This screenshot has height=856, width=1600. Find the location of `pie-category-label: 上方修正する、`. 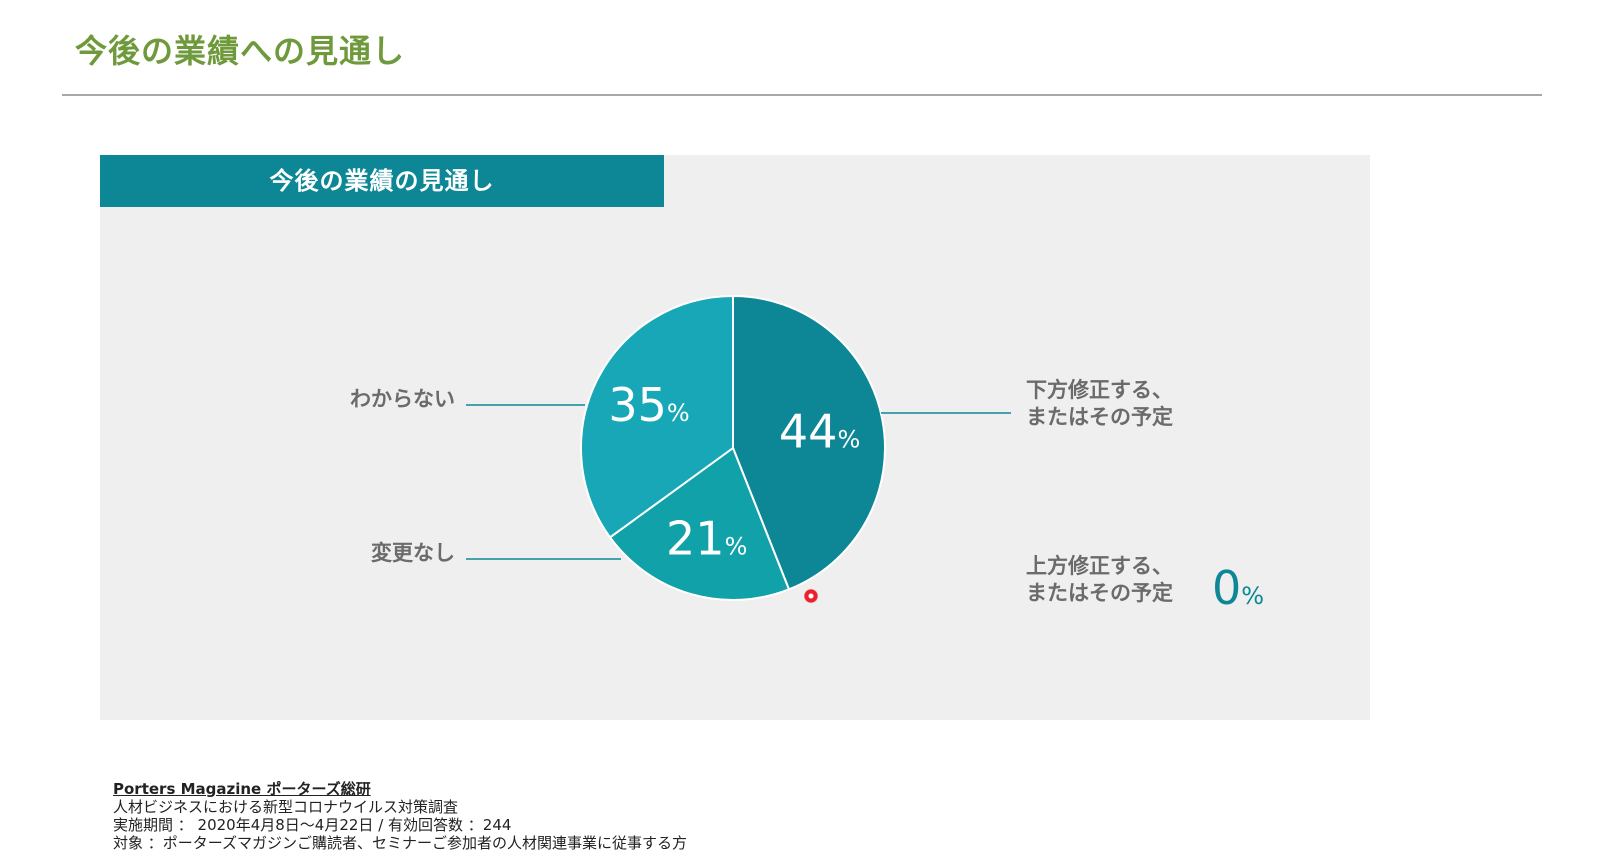

pie-category-label: 上方修正する、 is located at coordinates (1099, 566).